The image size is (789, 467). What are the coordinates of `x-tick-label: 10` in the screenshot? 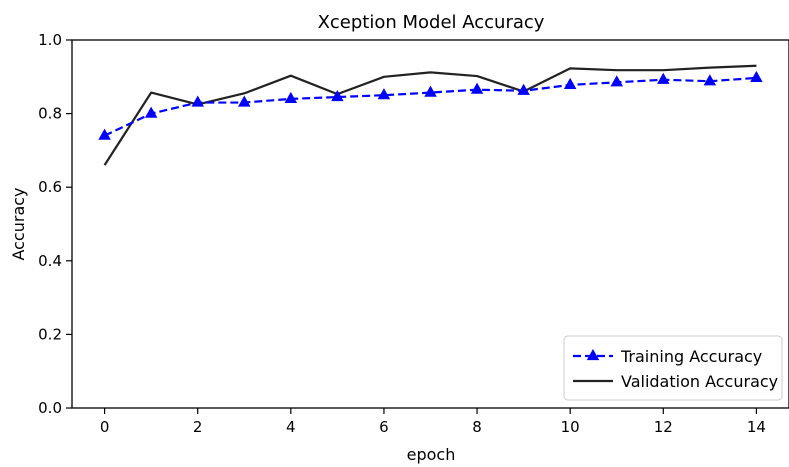 It's located at (570, 427).